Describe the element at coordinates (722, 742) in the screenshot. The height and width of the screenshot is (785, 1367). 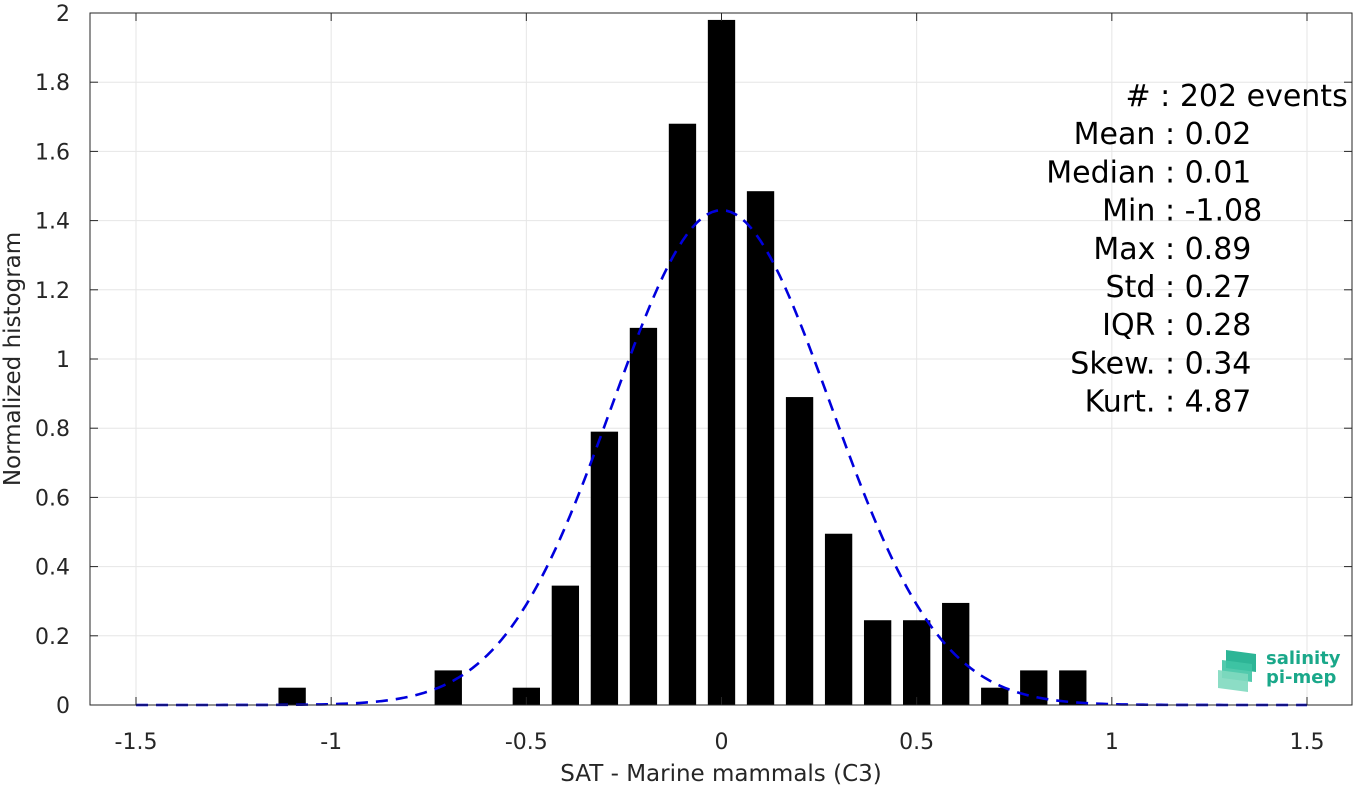
I see `x-tick-label: 0` at that location.